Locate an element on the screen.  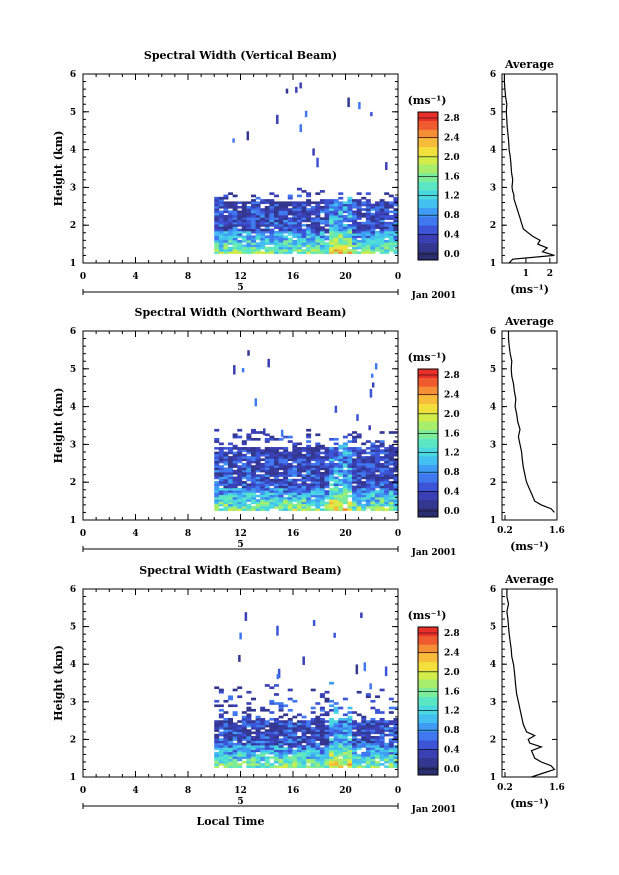
profile-frame is located at coordinates (529, 168).